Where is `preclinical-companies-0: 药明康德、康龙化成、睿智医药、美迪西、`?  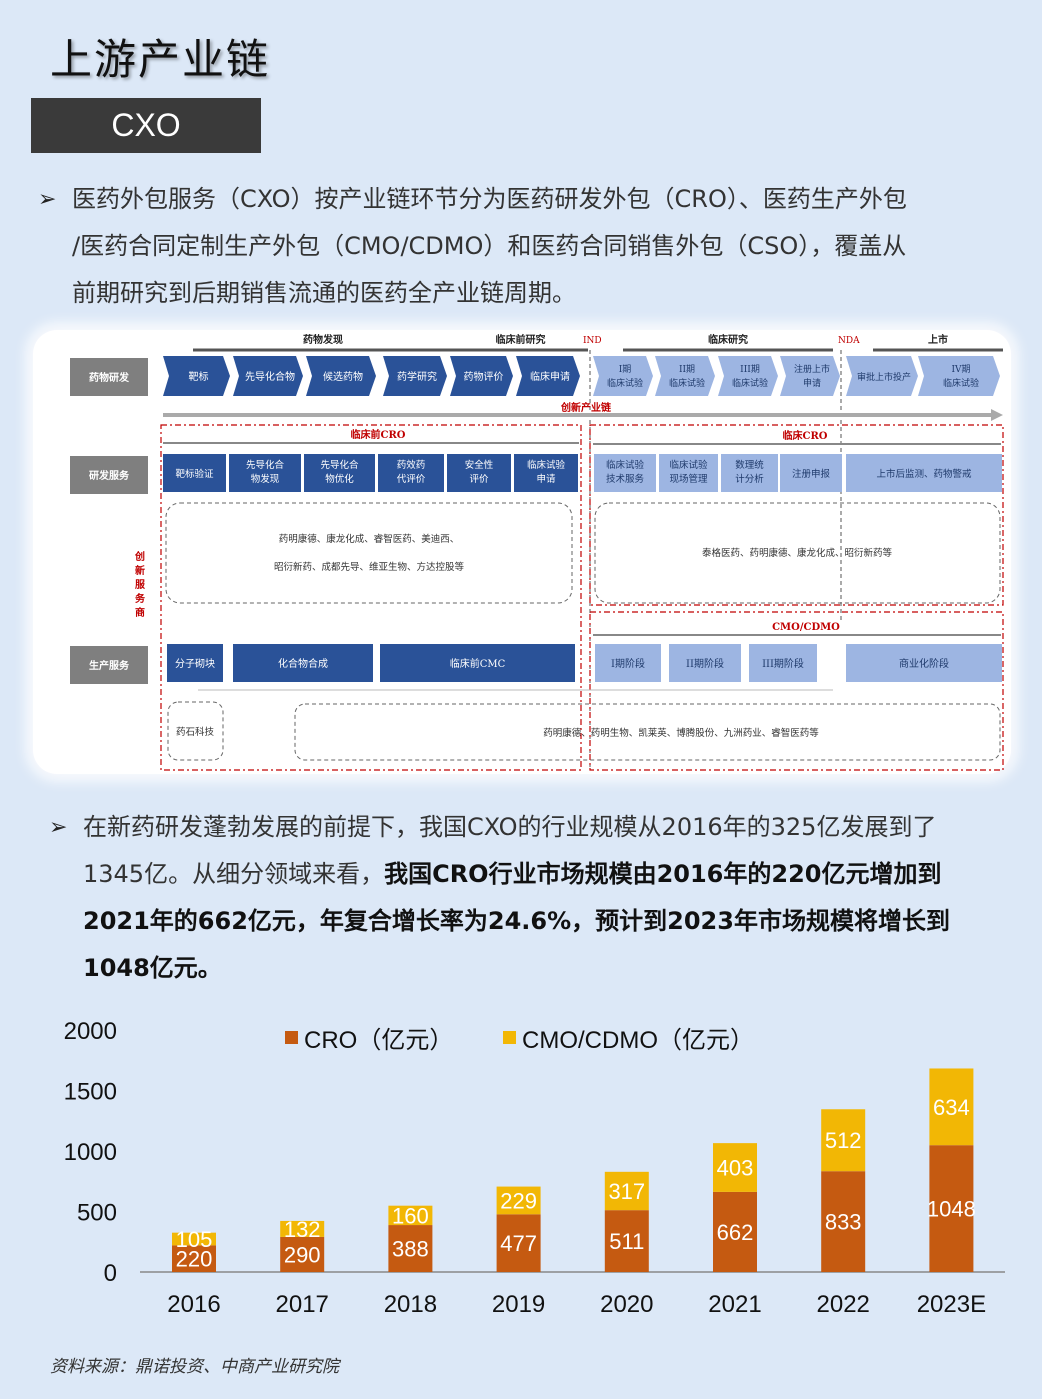 preclinical-companies-0: 药明康德、康龙化成、睿智医药、美迪西、 is located at coordinates (369, 539).